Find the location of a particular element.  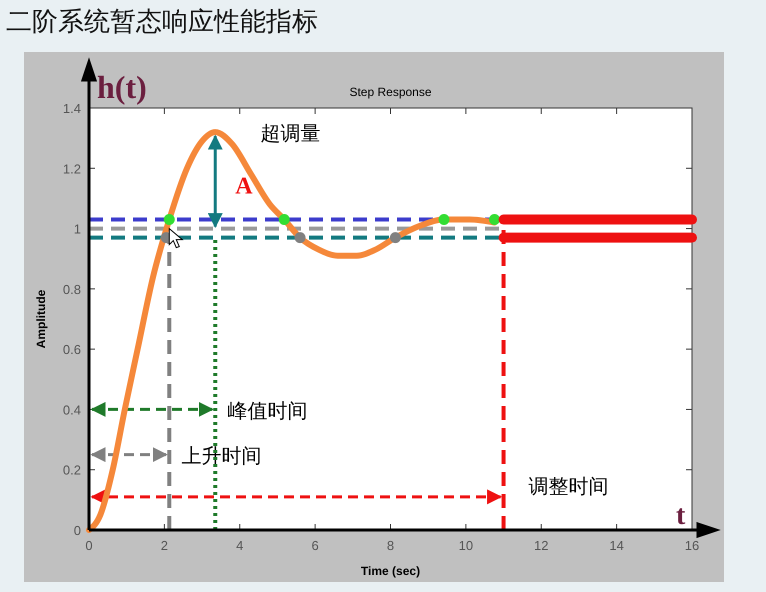

x-tick-label: 16 is located at coordinates (692, 545).